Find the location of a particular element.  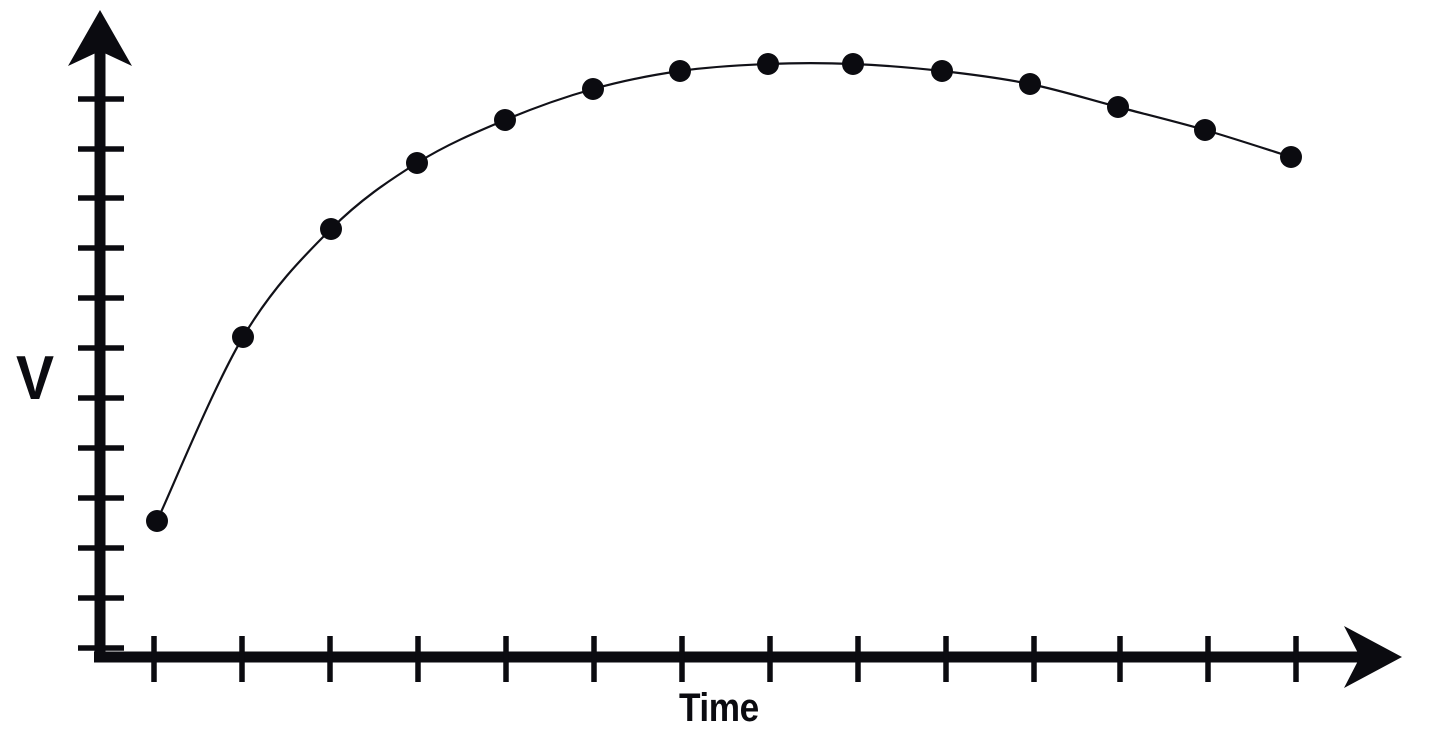

y-axis-label: V is located at coordinates (35, 378).